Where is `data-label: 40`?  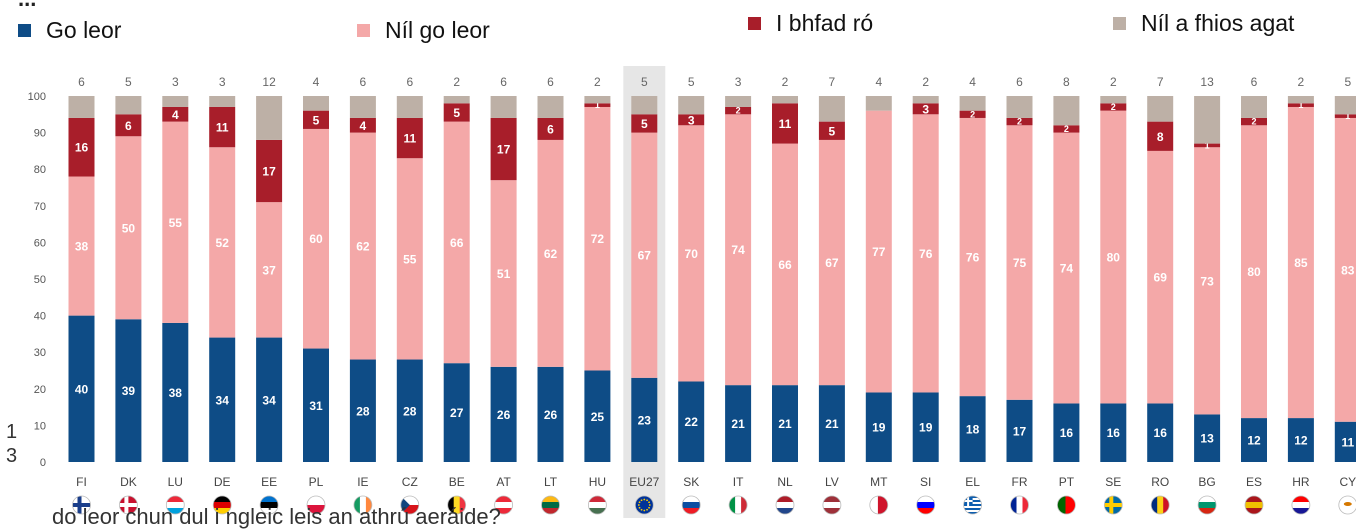
data-label: 40 is located at coordinates (82, 389).